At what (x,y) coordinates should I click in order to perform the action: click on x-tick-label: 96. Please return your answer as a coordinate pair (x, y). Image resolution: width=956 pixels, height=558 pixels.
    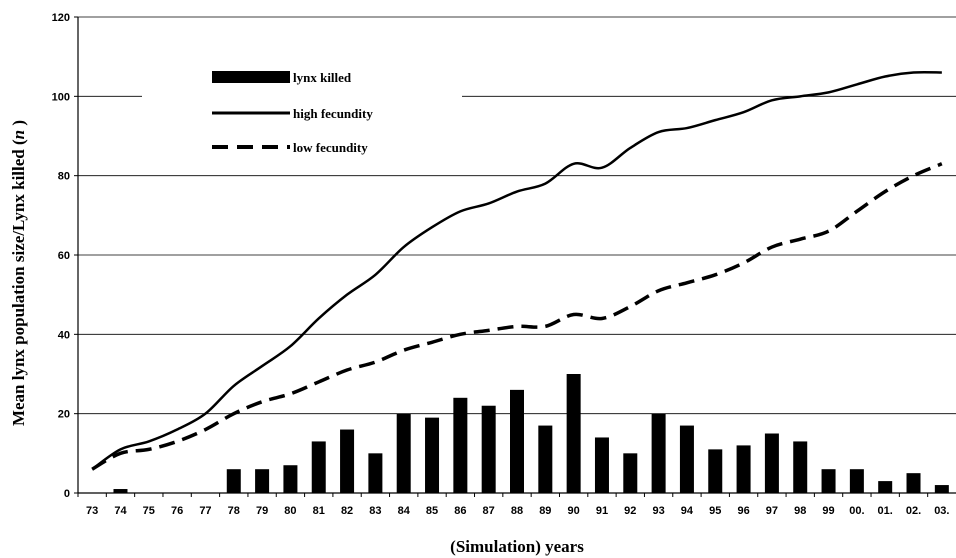
    Looking at the image, I should click on (743, 511).